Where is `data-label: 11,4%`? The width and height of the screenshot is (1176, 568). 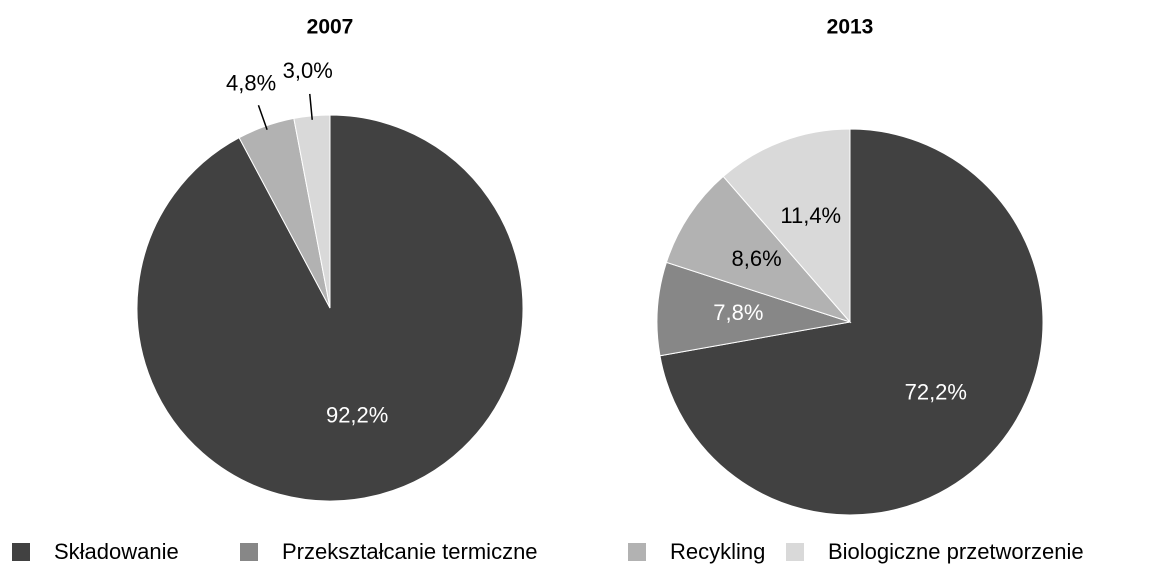
data-label: 11,4% is located at coordinates (810, 215).